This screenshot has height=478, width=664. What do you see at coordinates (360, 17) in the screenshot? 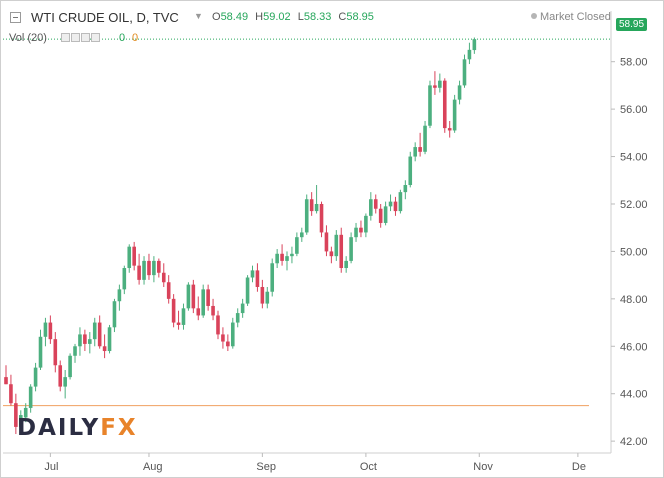
I see `ohlc-close-value: 58.95` at bounding box center [360, 17].